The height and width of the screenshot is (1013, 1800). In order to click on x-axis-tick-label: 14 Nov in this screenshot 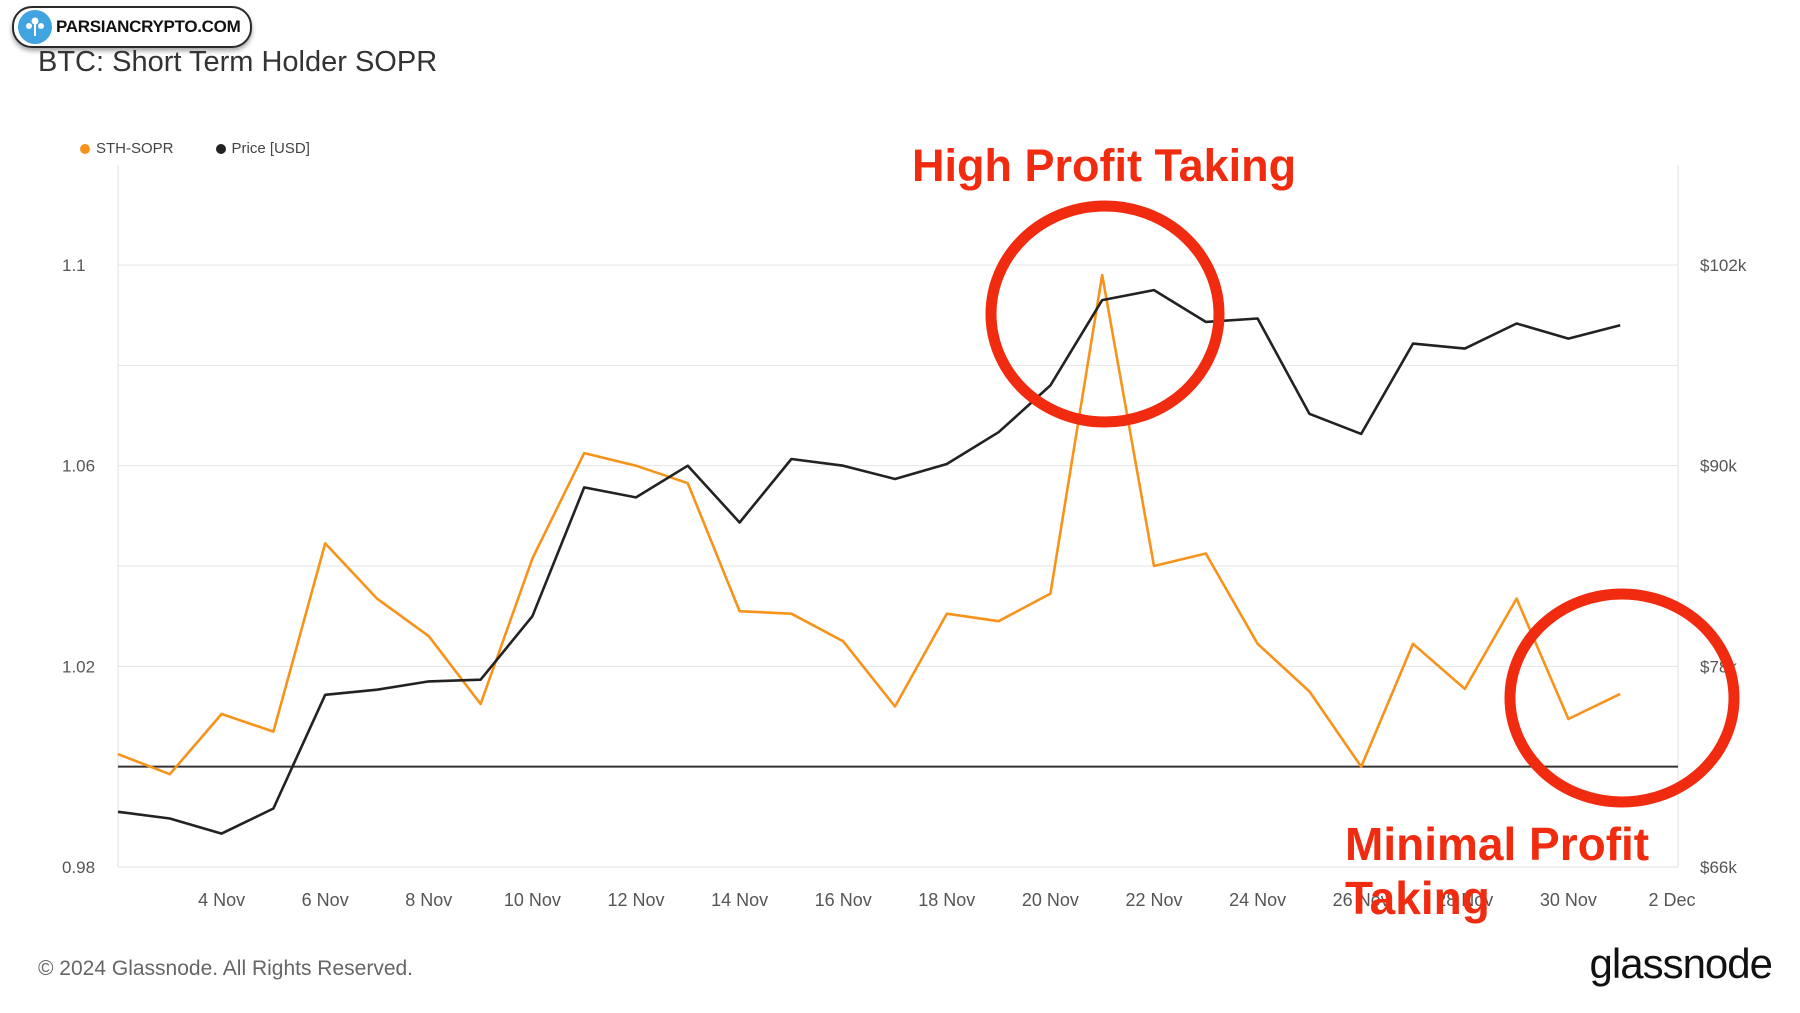, I will do `click(739, 900)`.